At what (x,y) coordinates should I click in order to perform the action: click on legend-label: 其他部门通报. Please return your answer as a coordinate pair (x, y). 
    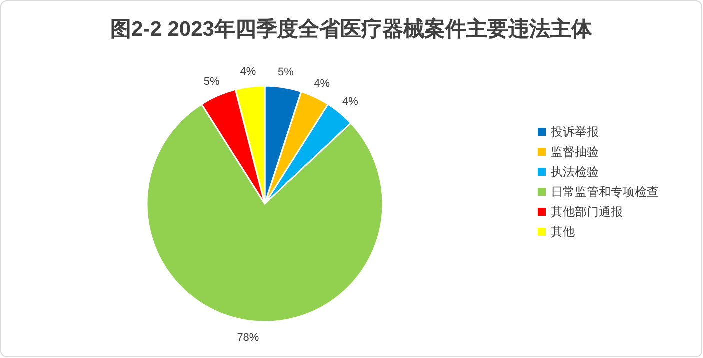
    Looking at the image, I should click on (587, 212).